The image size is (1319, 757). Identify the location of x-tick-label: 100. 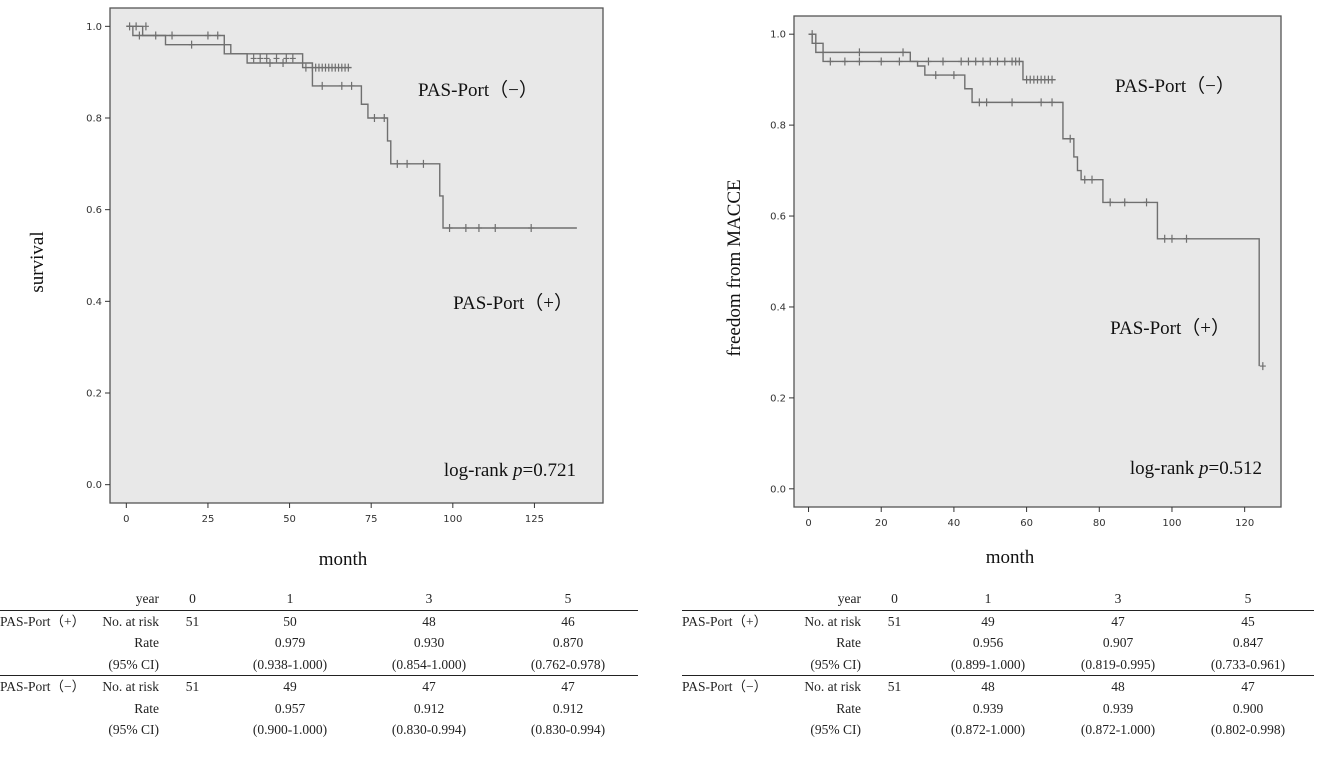
(452, 519).